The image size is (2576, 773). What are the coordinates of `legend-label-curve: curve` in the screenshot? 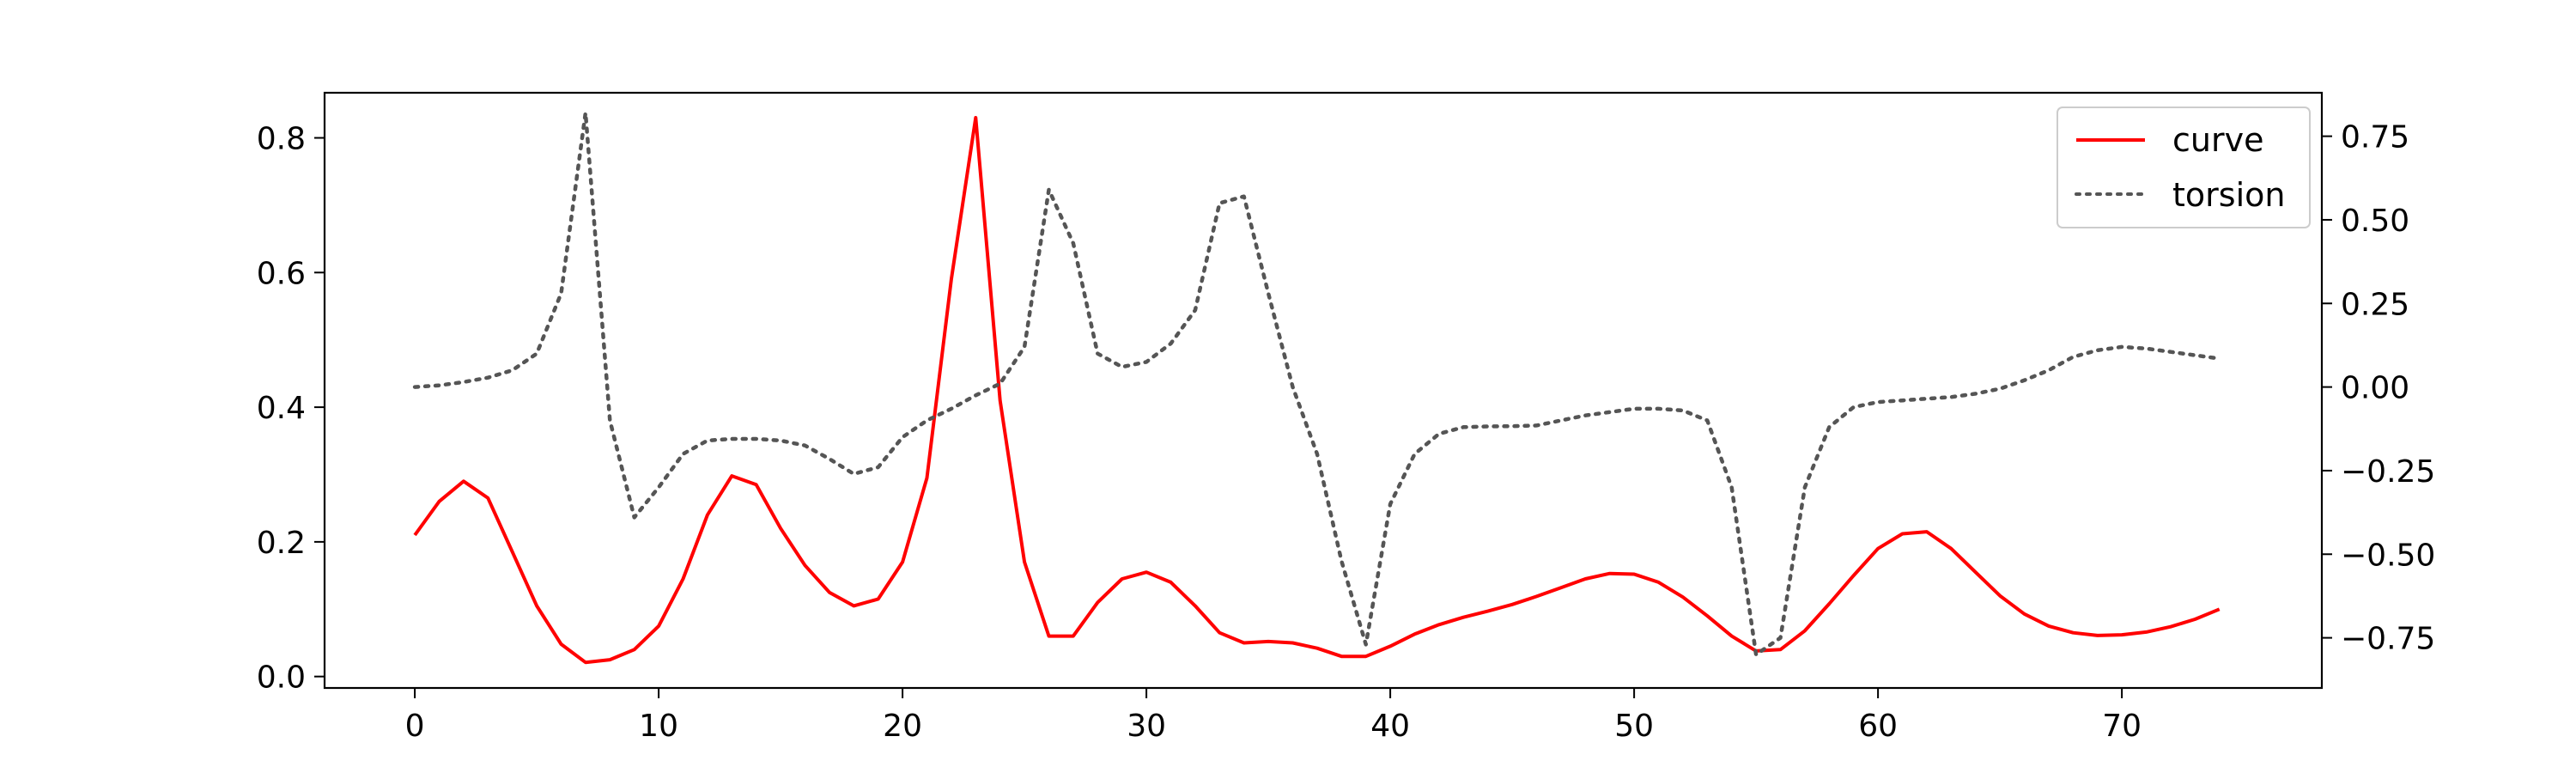 It's located at (2217, 140).